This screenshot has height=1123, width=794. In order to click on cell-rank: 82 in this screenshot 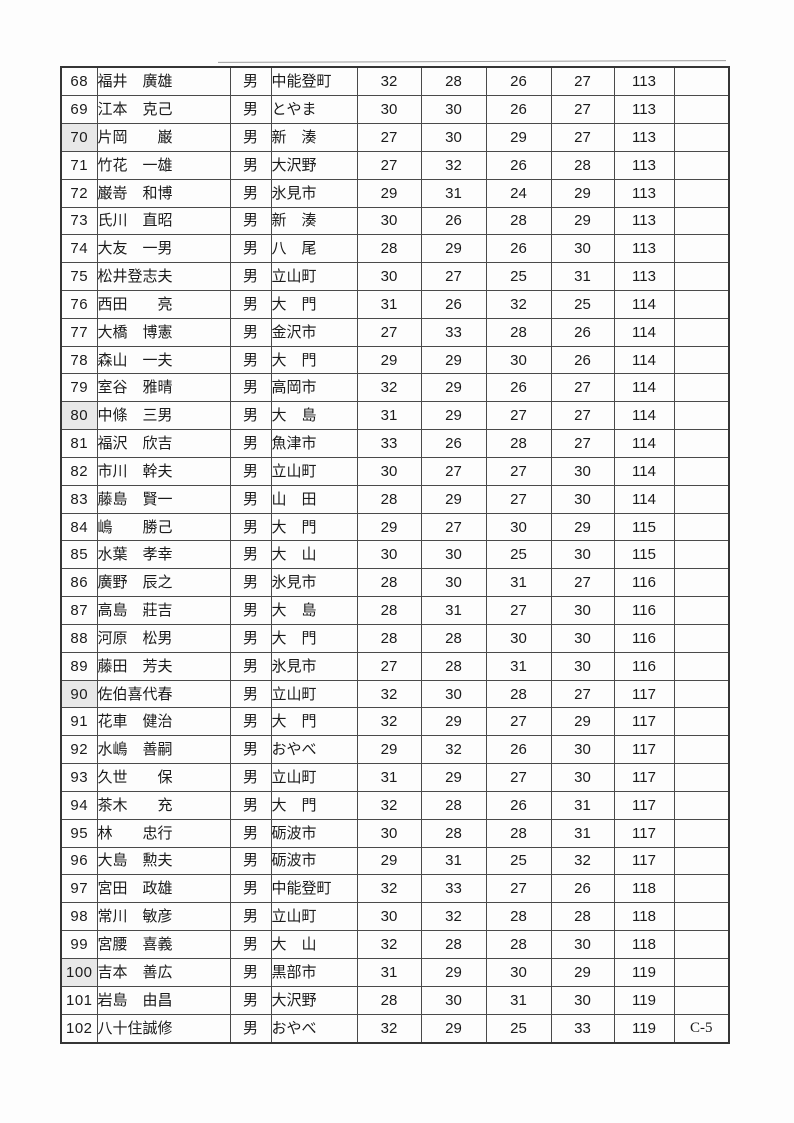, I will do `click(79, 471)`.